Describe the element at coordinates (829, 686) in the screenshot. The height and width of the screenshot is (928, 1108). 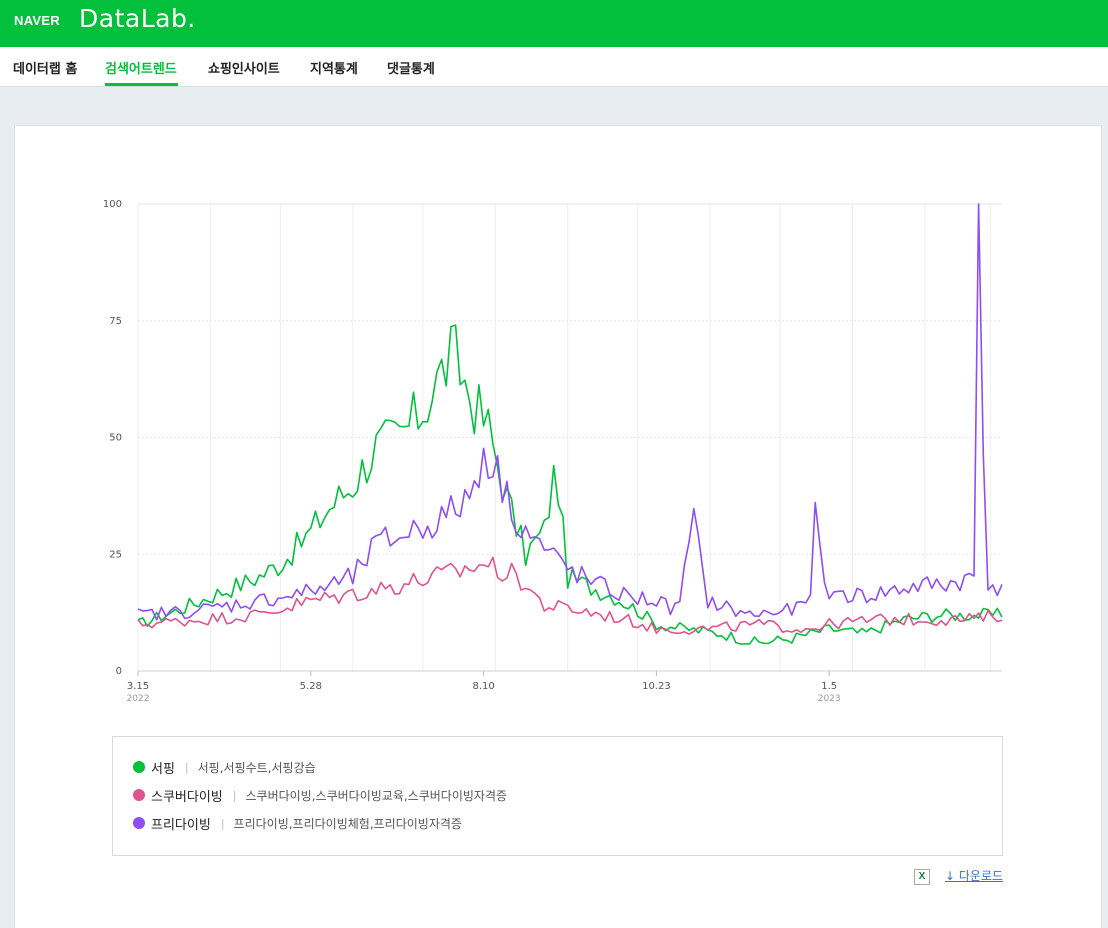
I see `x-tick-label: 1.5` at that location.